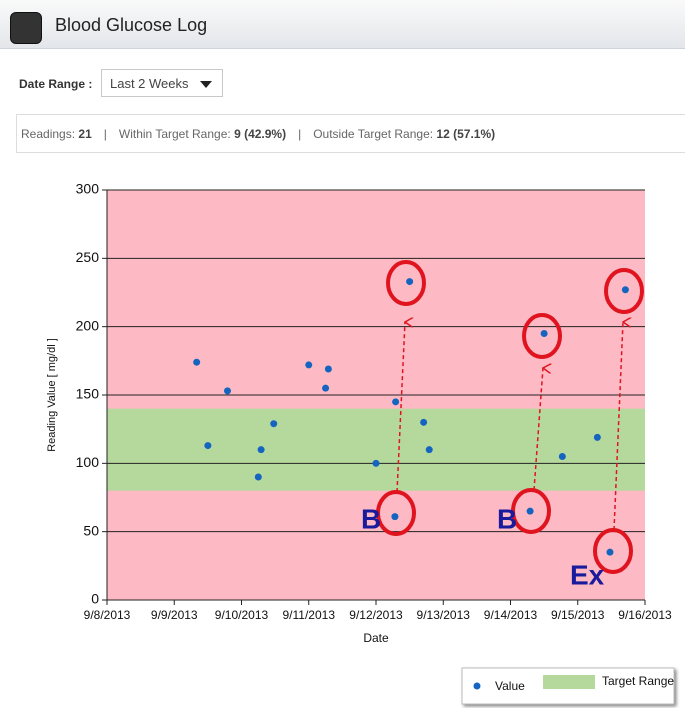  Describe the element at coordinates (477, 686) in the screenshot. I see `legend-marker` at that location.